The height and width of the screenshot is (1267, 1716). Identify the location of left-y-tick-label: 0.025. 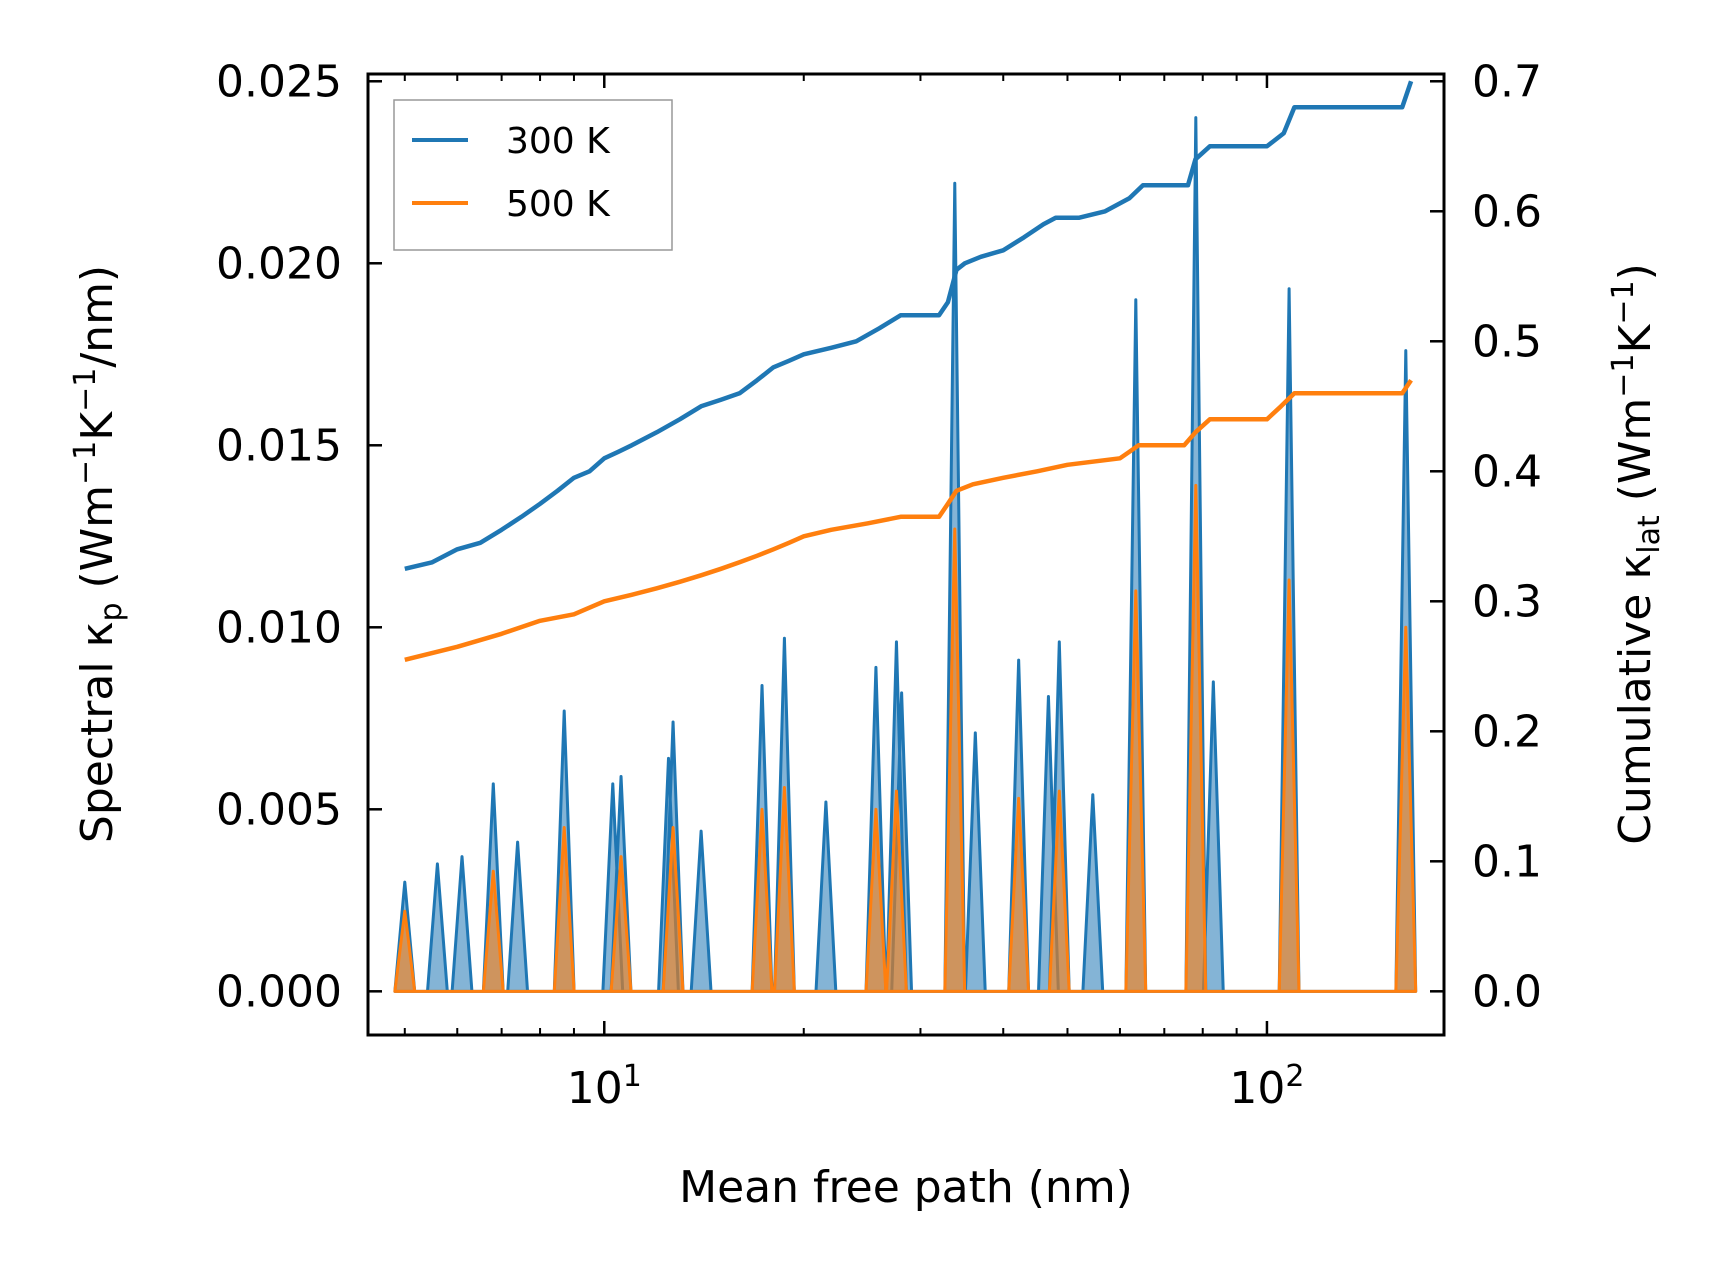
(279, 81).